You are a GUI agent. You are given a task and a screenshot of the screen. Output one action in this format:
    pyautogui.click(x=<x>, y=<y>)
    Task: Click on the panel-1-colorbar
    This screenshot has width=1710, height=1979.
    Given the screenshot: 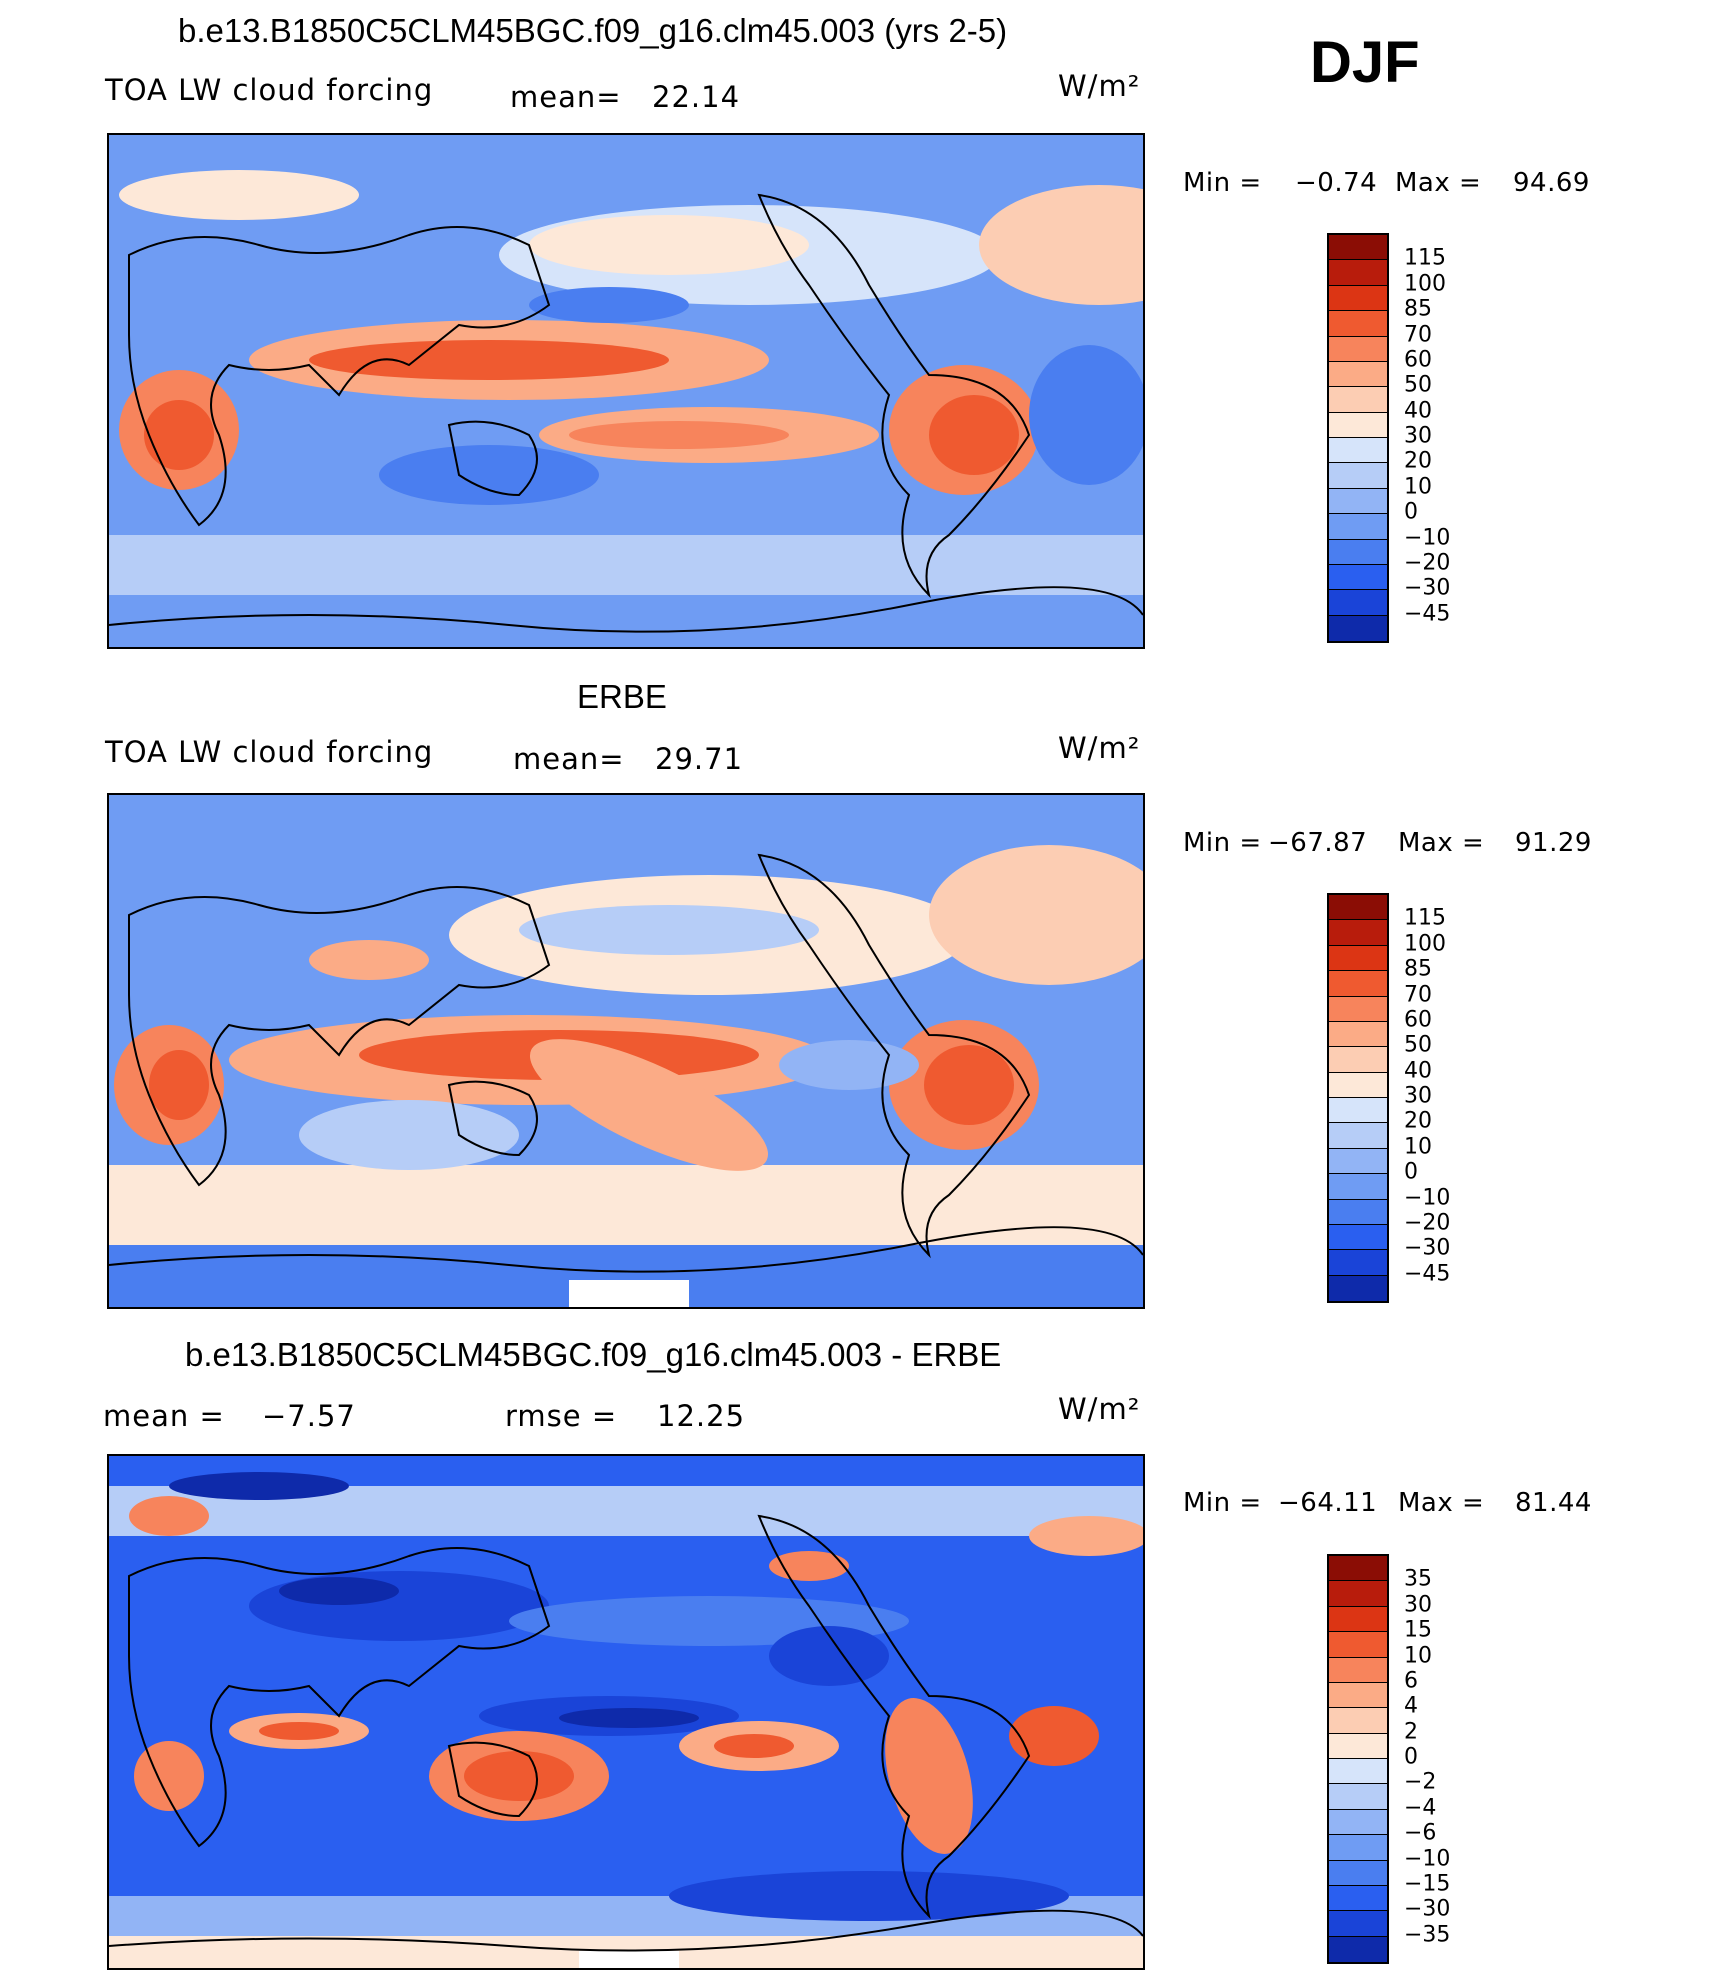 What is the action you would take?
    pyautogui.click(x=1358, y=438)
    